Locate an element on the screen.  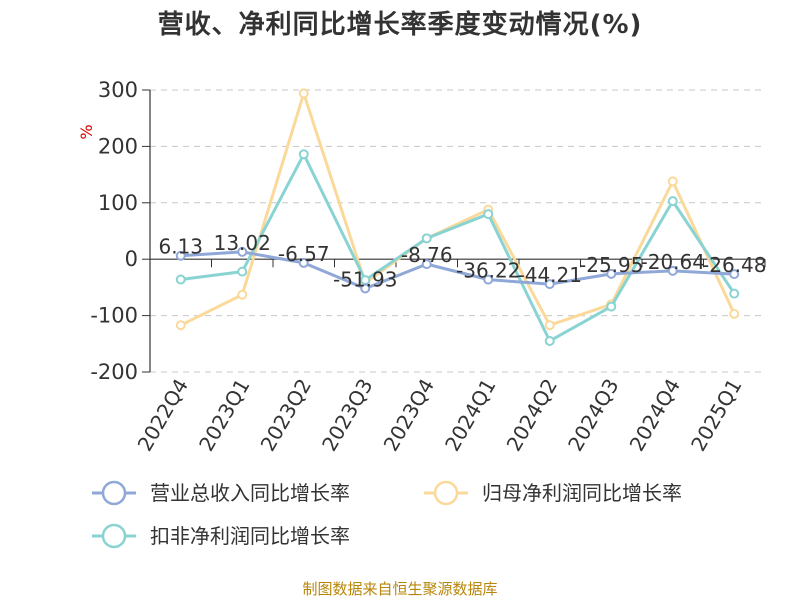
x-tick-label: 2023Q2 is located at coordinates (286, 415).